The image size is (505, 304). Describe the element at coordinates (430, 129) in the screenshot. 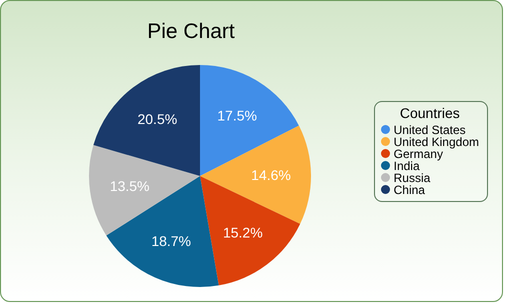

I see `legend-label: United States` at that location.